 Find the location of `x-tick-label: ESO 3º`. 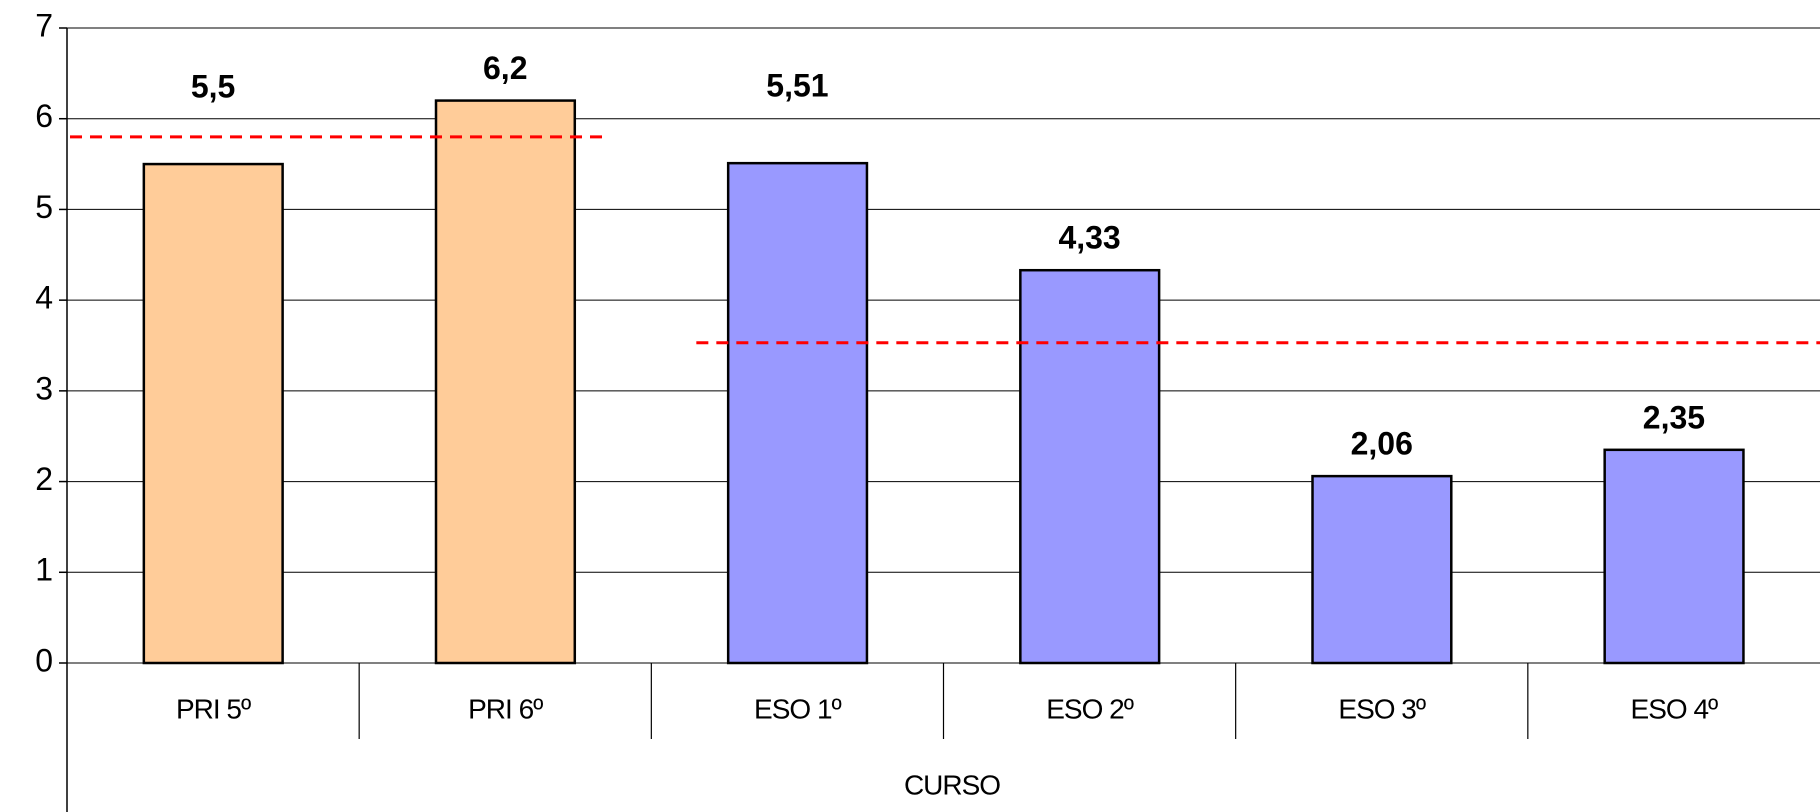

x-tick-label: ESO 3º is located at coordinates (1381, 708).